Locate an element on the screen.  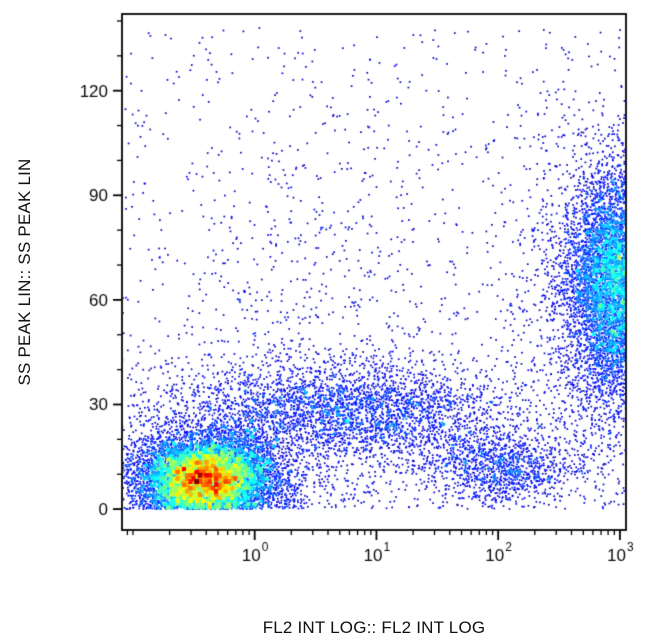
y-axis-title: SS PEAK LIN:: SS PEAK LIN is located at coordinates (24, 272).